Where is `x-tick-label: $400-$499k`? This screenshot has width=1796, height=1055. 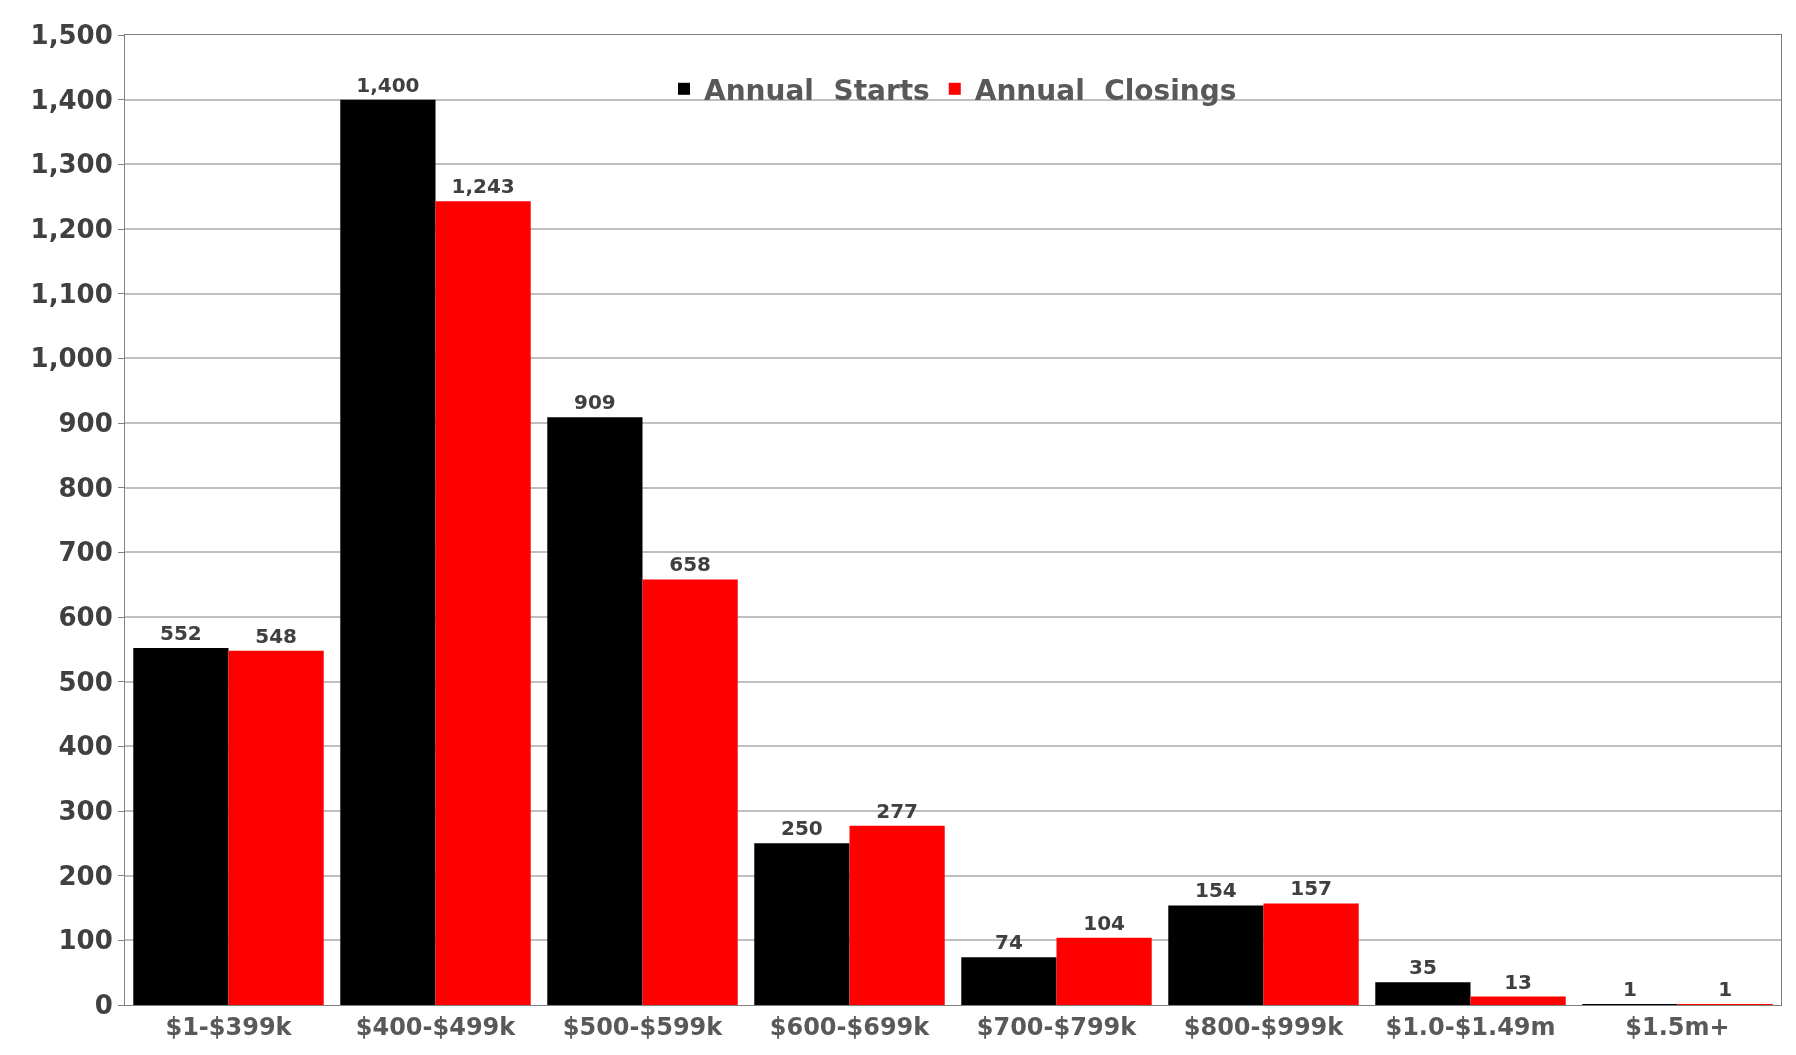
x-tick-label: $400-$499k is located at coordinates (436, 1026).